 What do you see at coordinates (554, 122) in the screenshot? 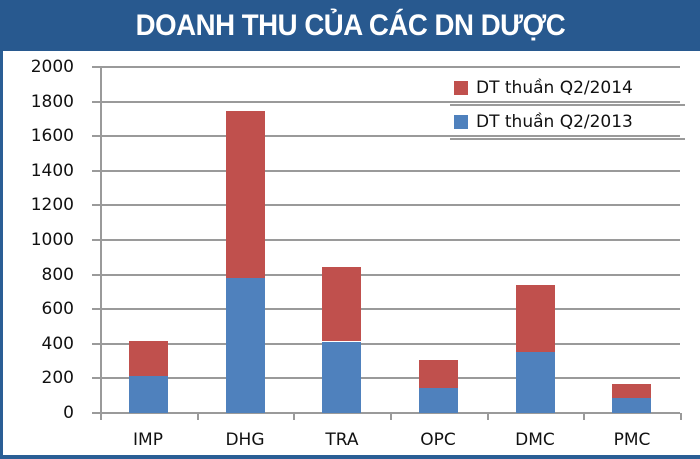
I see `legend-label: DT thuần Q2/2013` at bounding box center [554, 122].